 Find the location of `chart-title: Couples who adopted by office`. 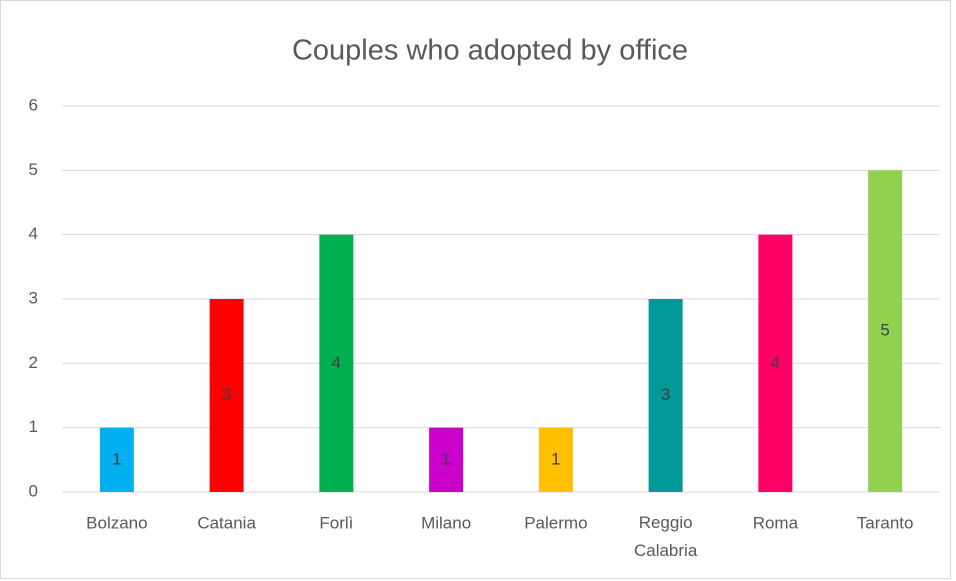

chart-title: Couples who adopted by office is located at coordinates (490, 51).